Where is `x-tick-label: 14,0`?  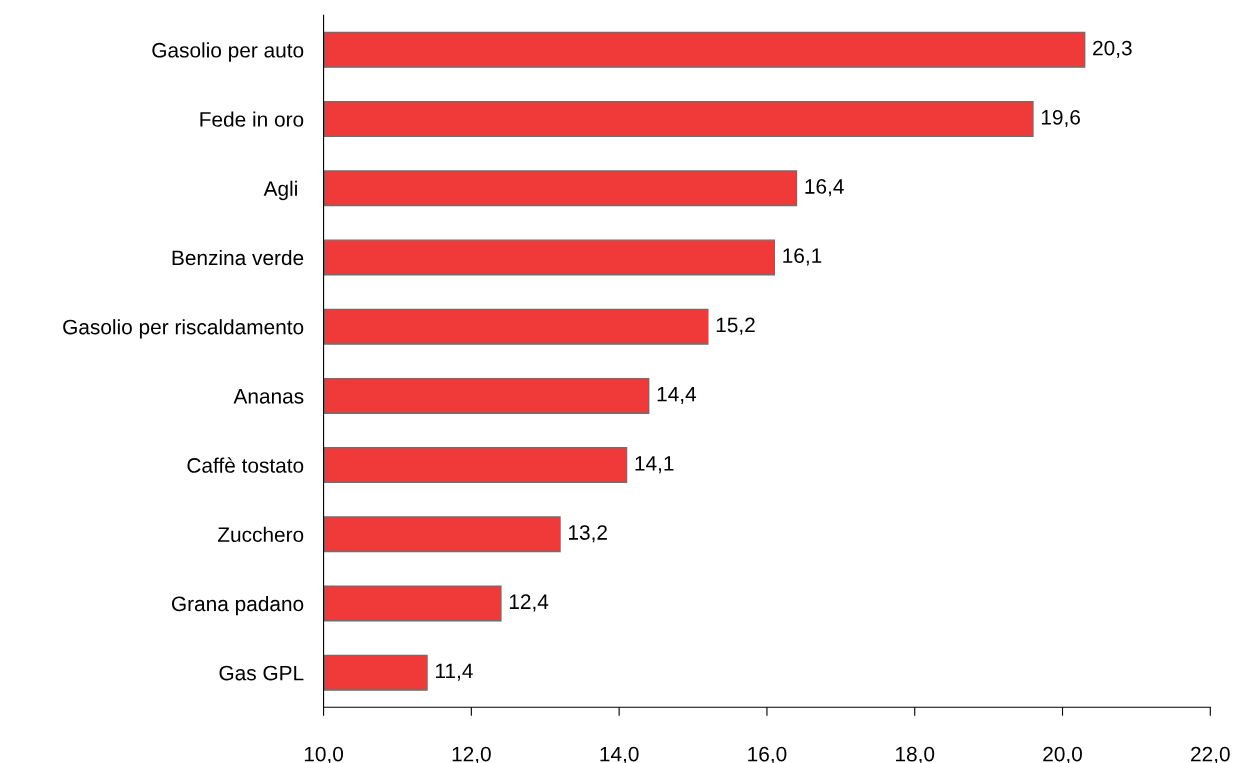
x-tick-label: 14,0 is located at coordinates (619, 754).